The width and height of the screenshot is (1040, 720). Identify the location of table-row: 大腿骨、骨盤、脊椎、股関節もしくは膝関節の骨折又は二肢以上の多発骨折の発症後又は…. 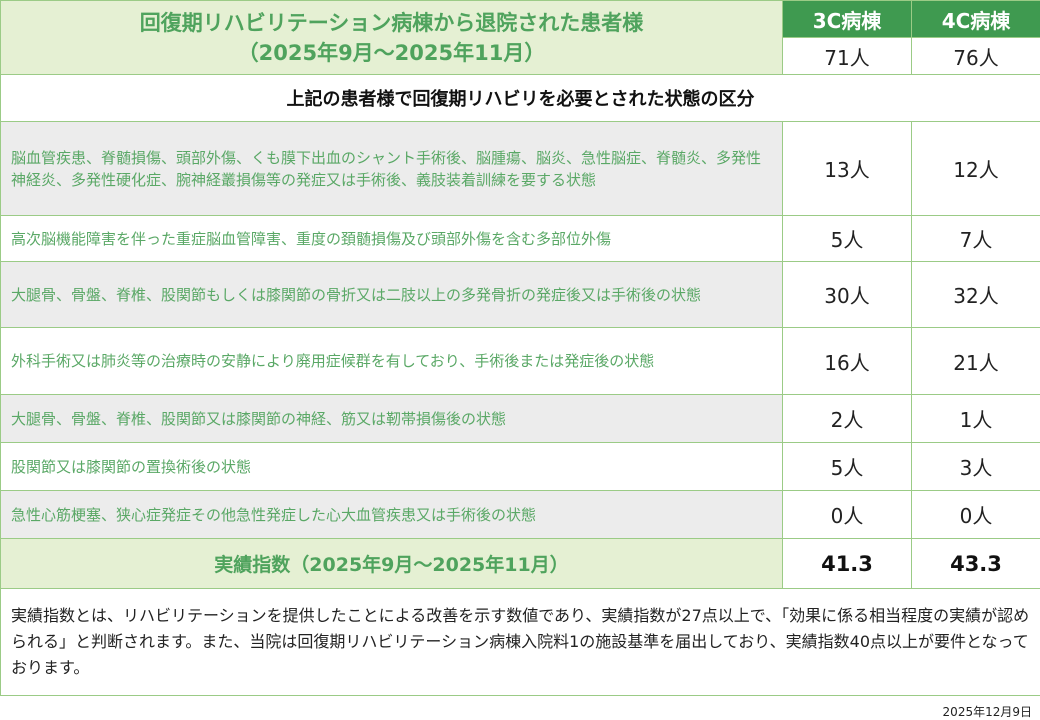
(520, 294).